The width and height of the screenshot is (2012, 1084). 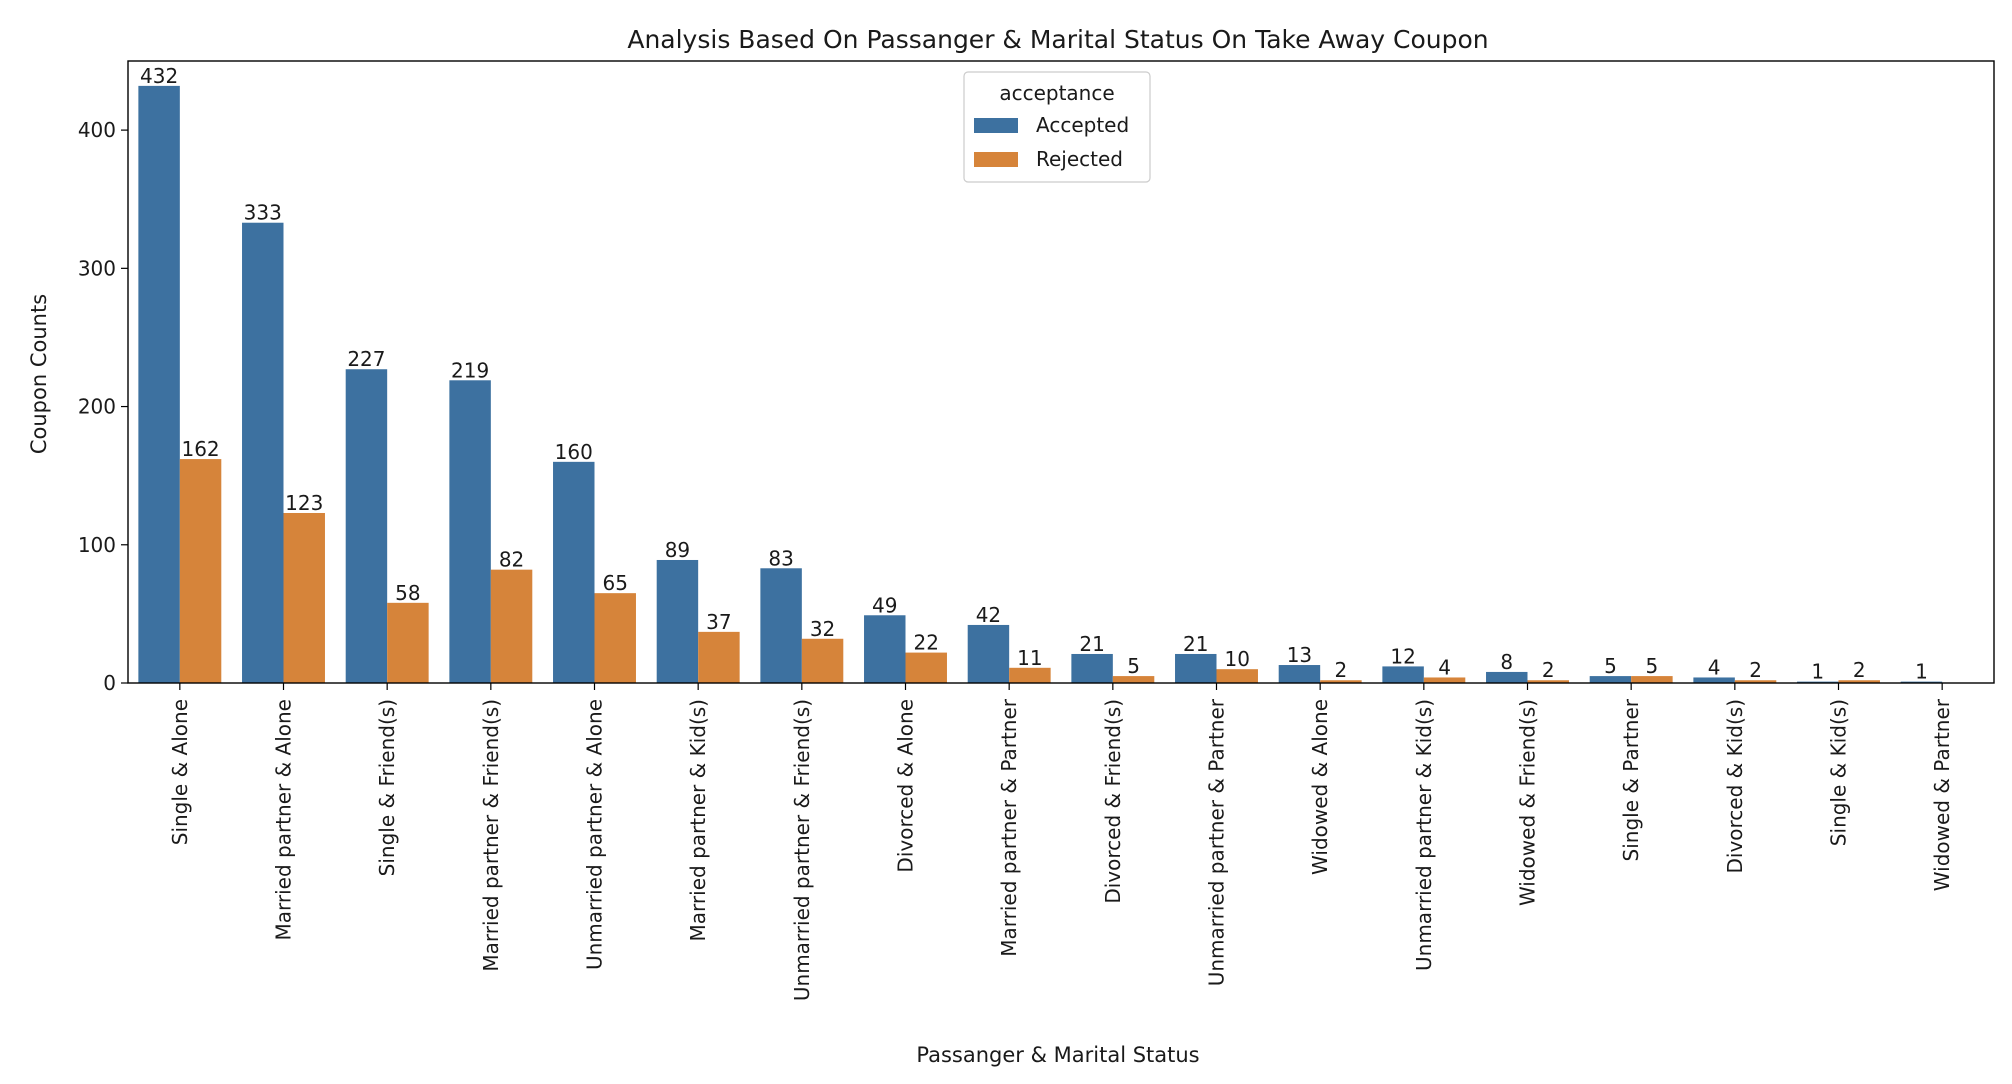 I want to click on x-axis-label: Passanger & Marital Status, so click(x=1057, y=1055).